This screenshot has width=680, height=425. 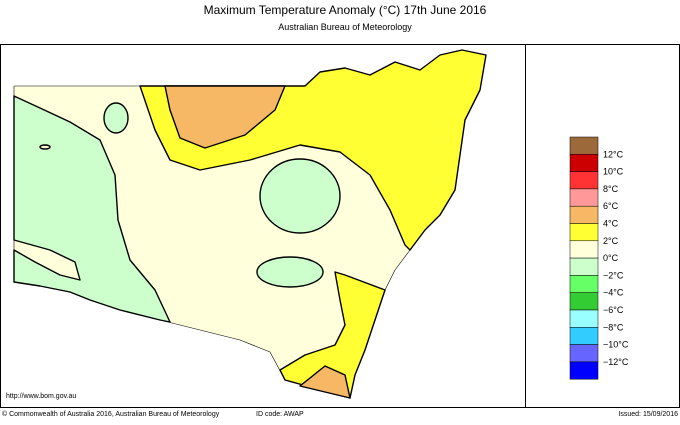 What do you see at coordinates (611, 206) in the screenshot?
I see `legend-label: 6°C` at bounding box center [611, 206].